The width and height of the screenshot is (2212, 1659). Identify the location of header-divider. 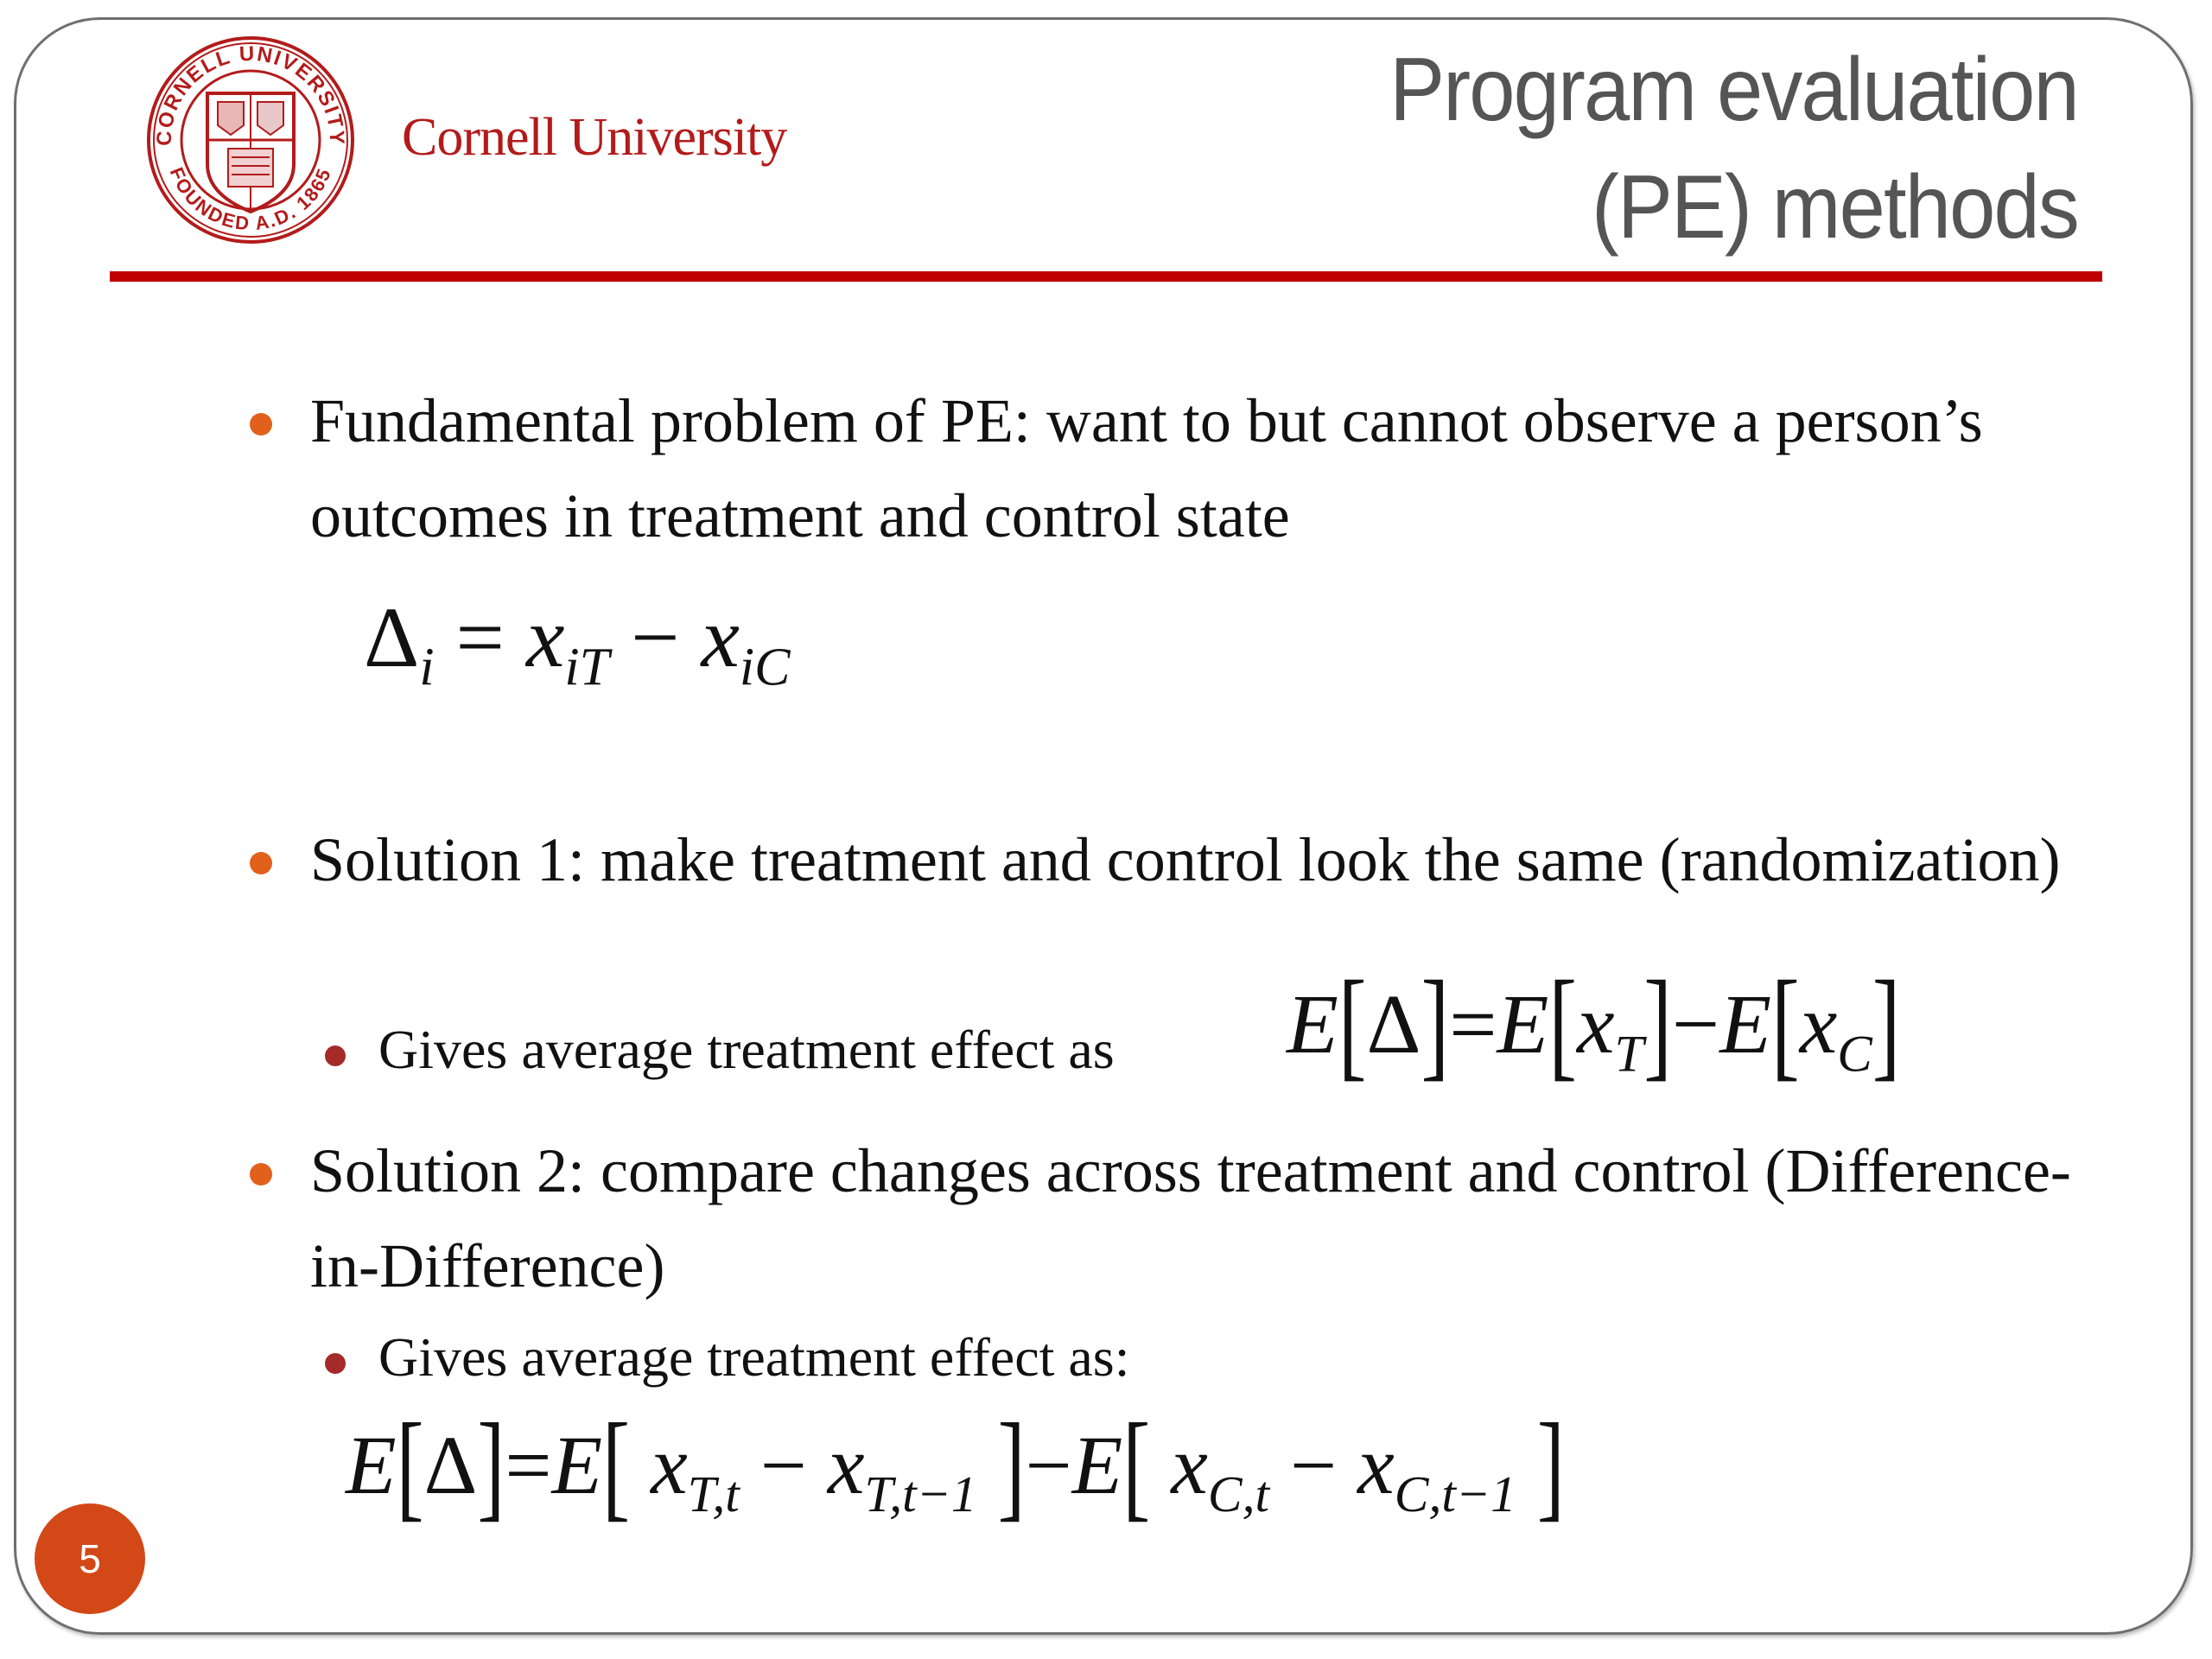
(1106, 276).